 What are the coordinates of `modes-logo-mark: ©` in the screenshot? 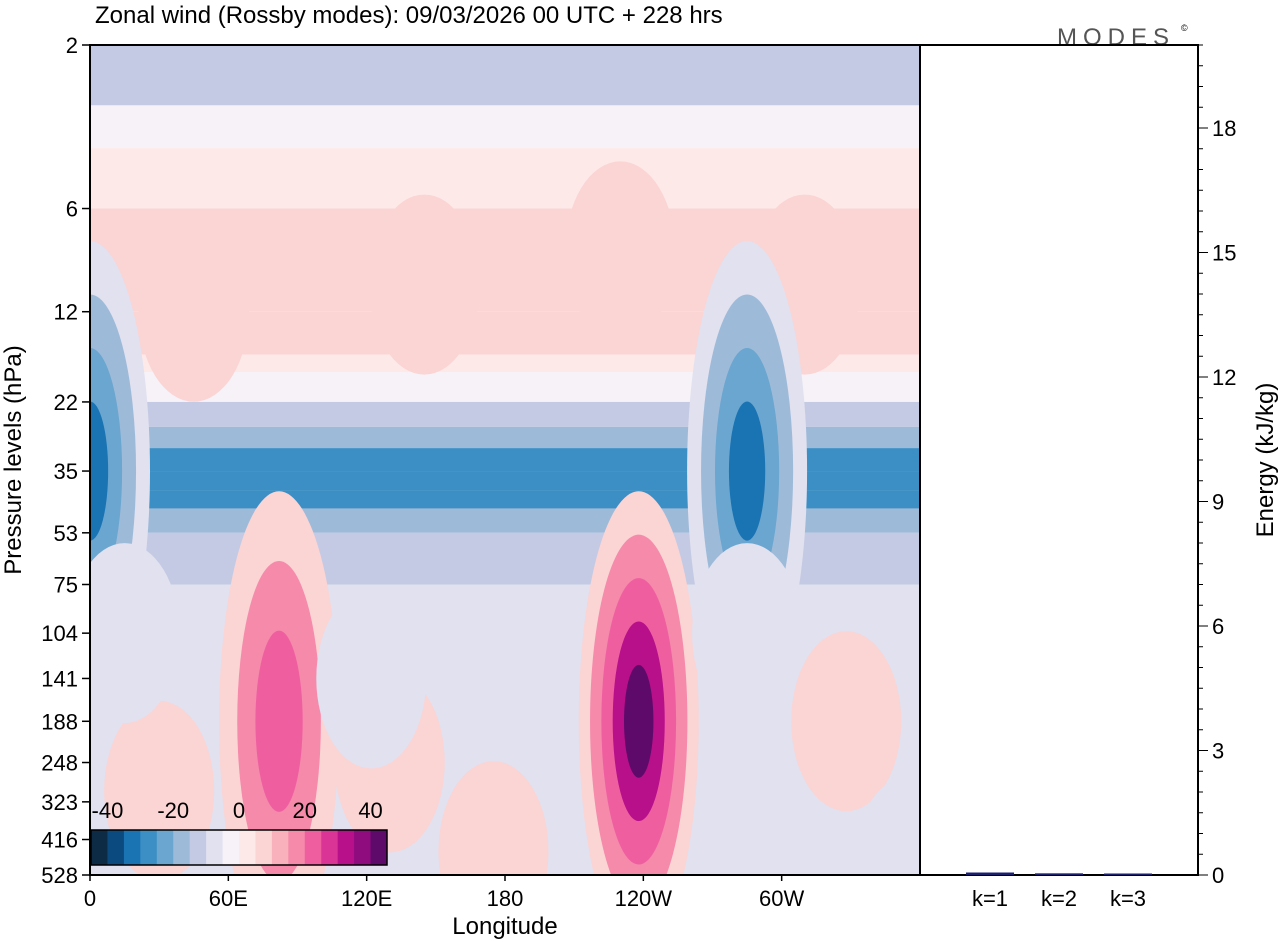 It's located at (1184, 28).